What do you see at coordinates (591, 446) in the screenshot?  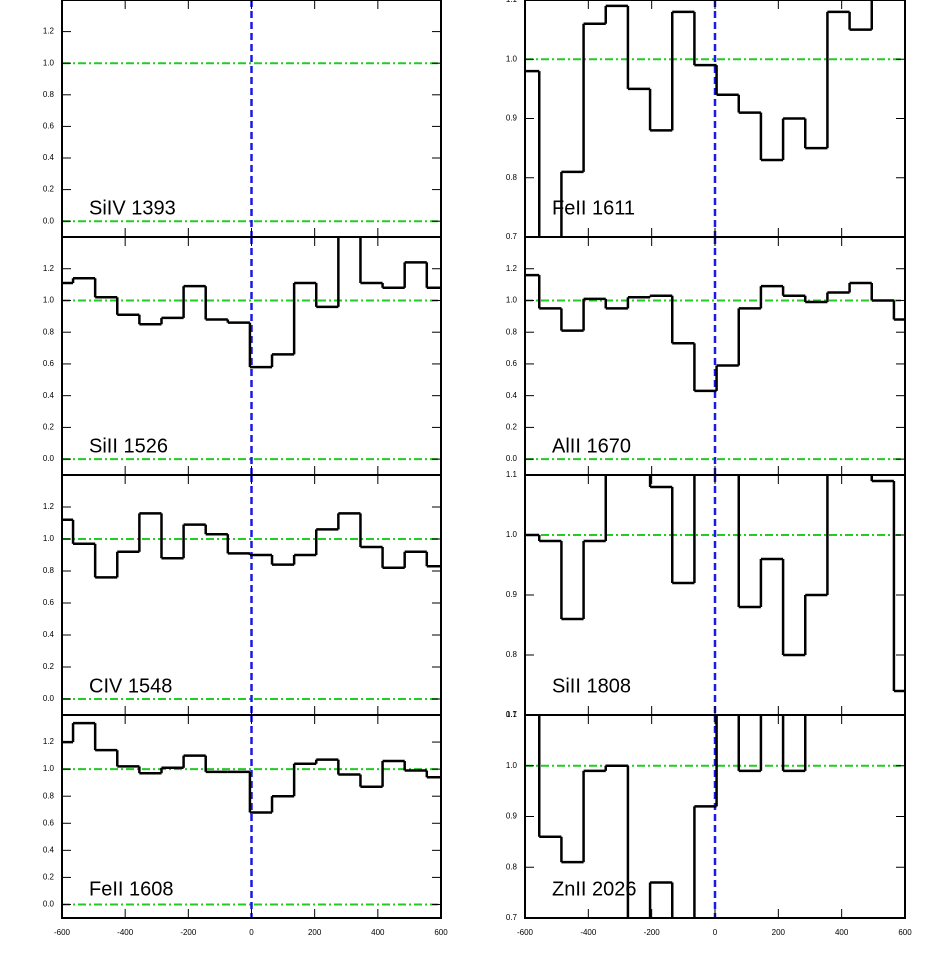 I see `panel-label: AlII 1670` at bounding box center [591, 446].